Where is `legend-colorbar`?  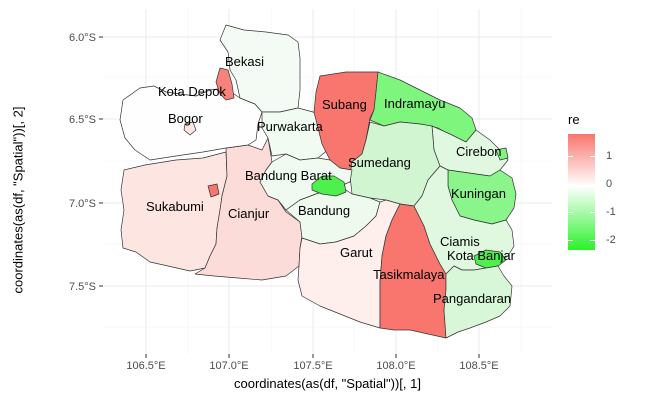 legend-colorbar is located at coordinates (581, 192).